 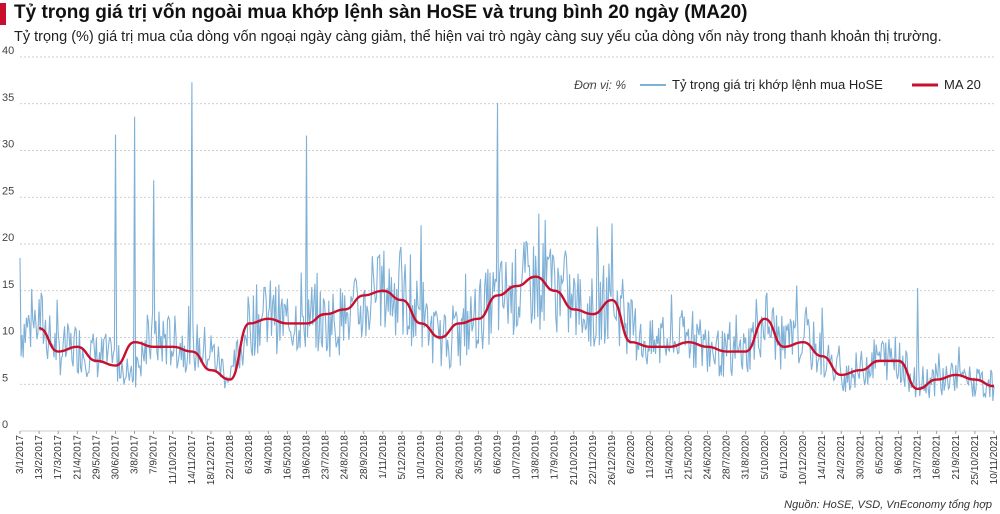 I want to click on x-tick-label: 10/12/2020, so click(x=803, y=460).